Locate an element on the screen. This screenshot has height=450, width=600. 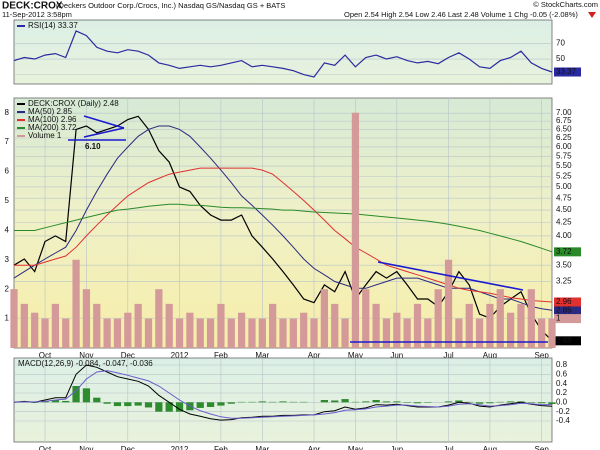
y-tick-label: 6.00 is located at coordinates (564, 146).